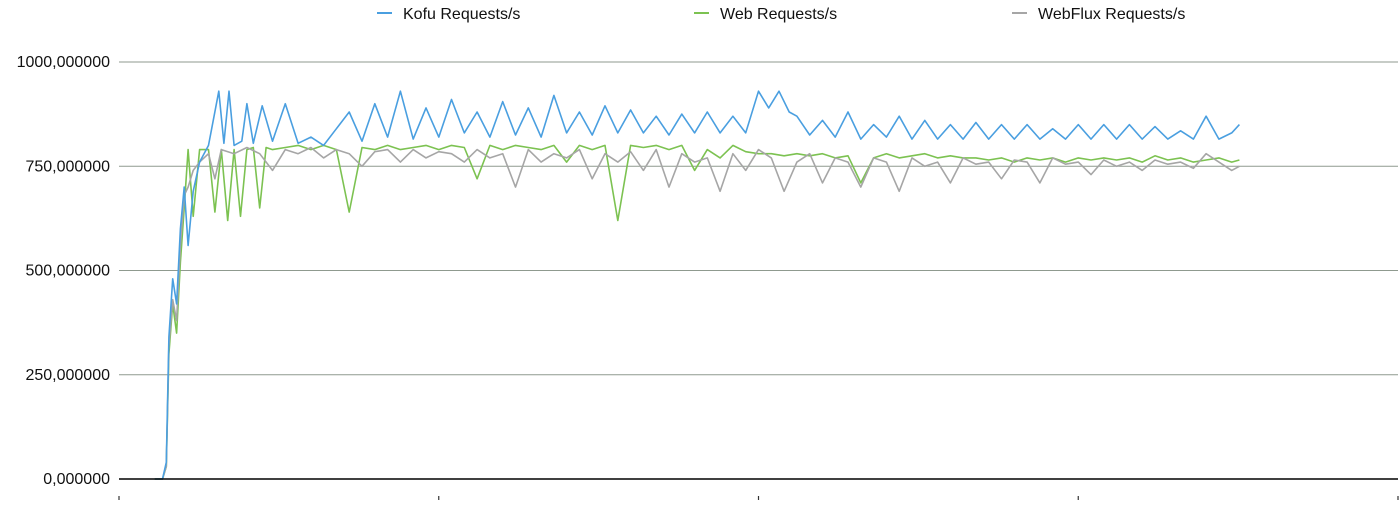 This screenshot has height=506, width=1400. I want to click on legend-label-web: Web Requests/s, so click(778, 14).